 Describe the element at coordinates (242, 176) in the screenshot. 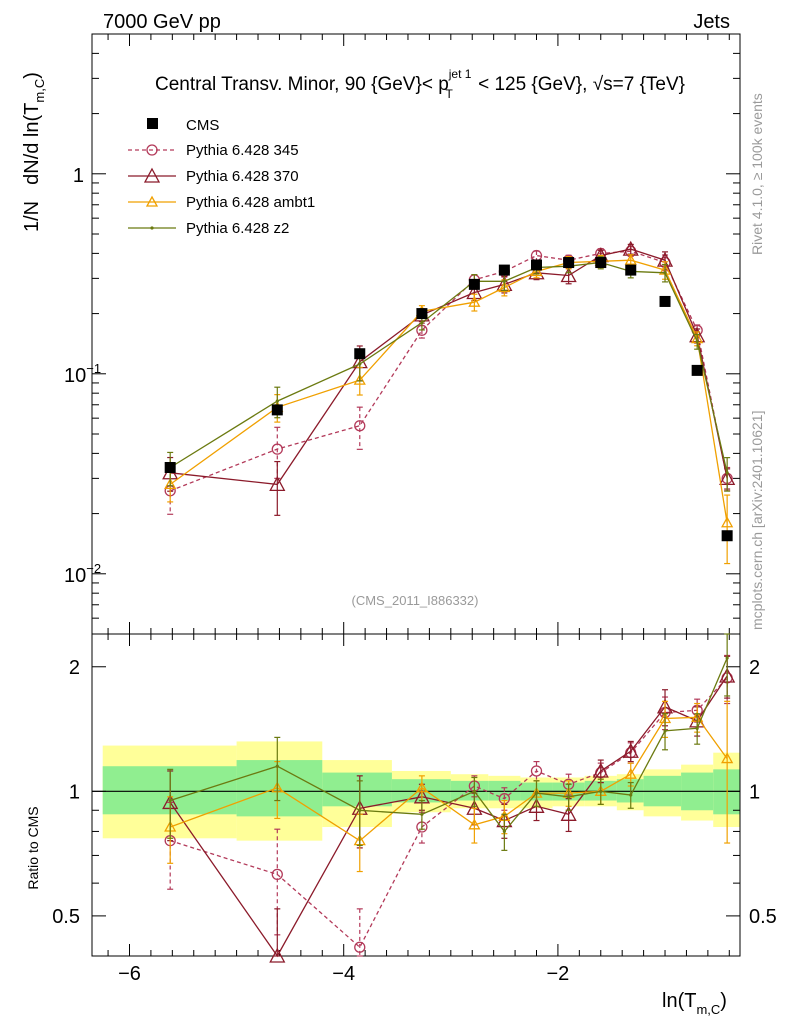

I see `svg-text: Pythia 6.428 370` at that location.